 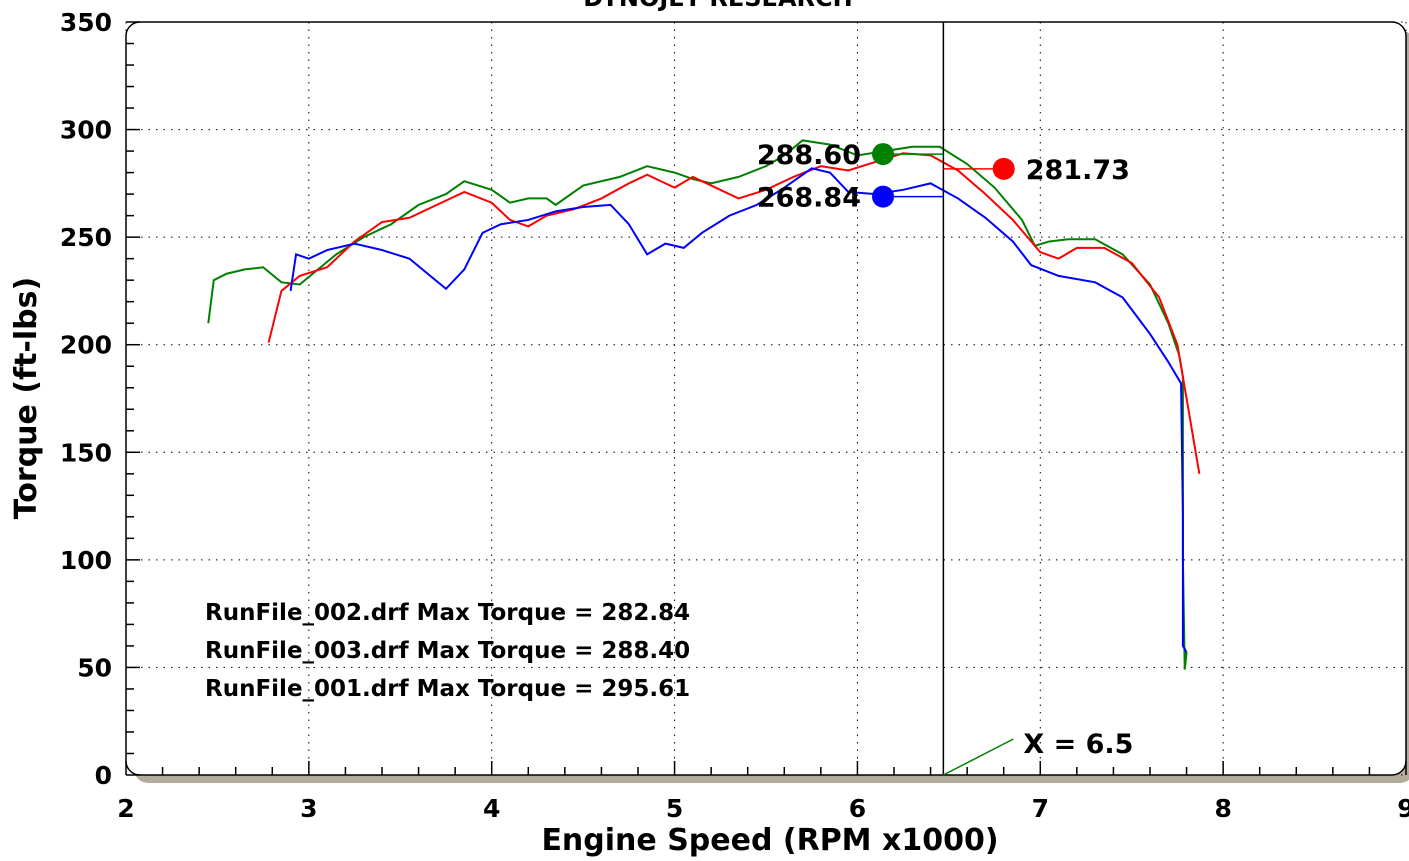 What do you see at coordinates (1222, 808) in the screenshot?
I see `x-tick-label: 8` at bounding box center [1222, 808].